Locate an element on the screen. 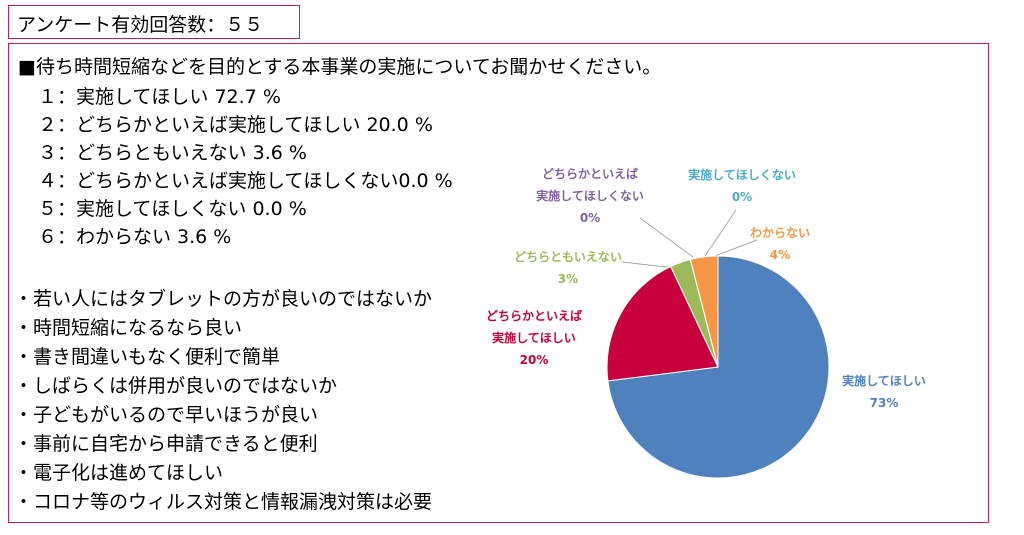  comment: ・時間短縮になるなら良い is located at coordinates (128, 328).